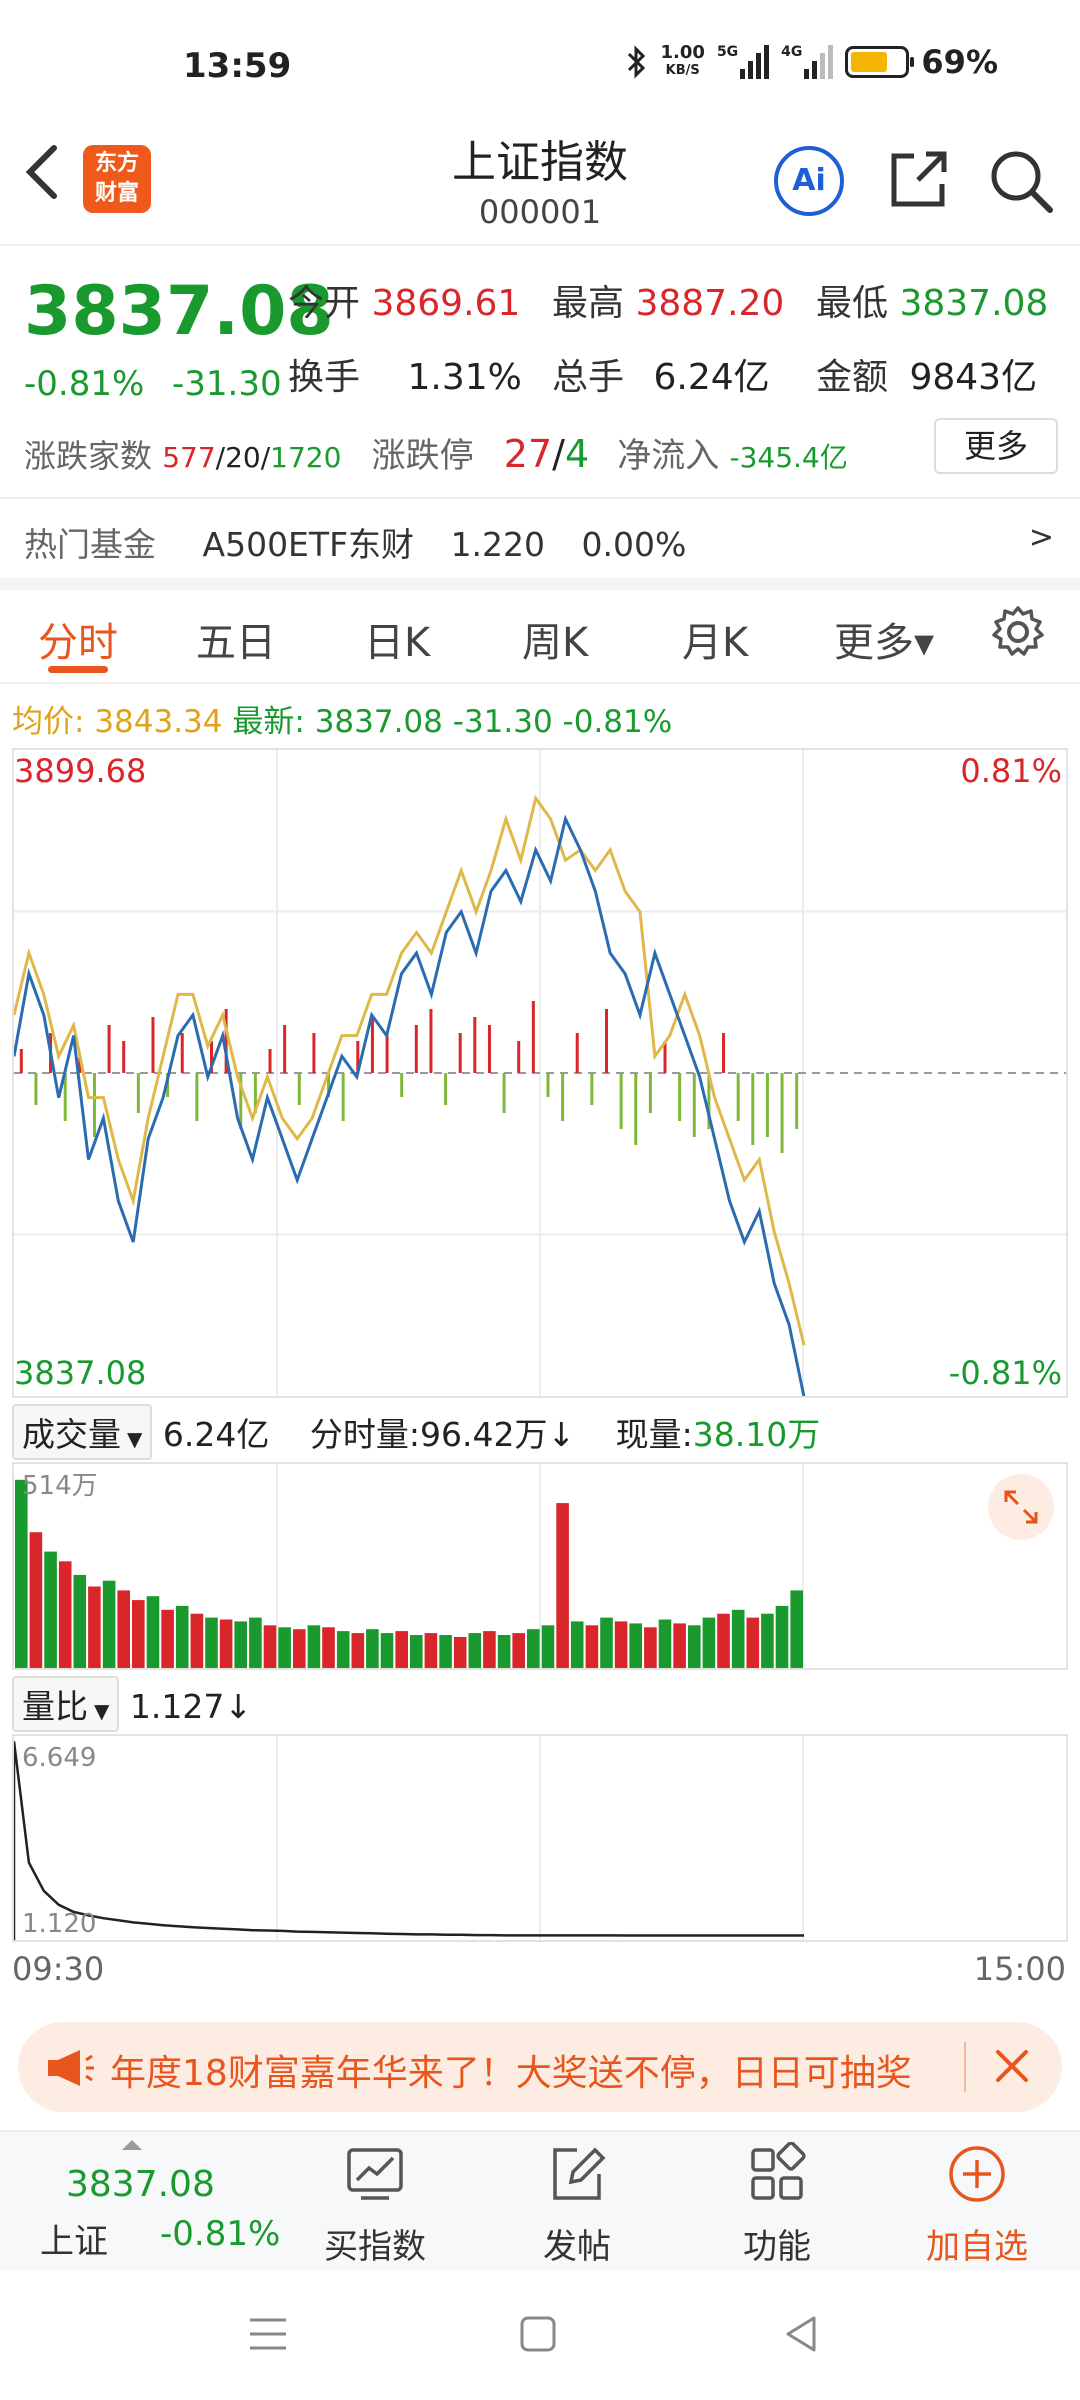 The image size is (1080, 2400). I want to click on home-icon, so click(538, 2334).